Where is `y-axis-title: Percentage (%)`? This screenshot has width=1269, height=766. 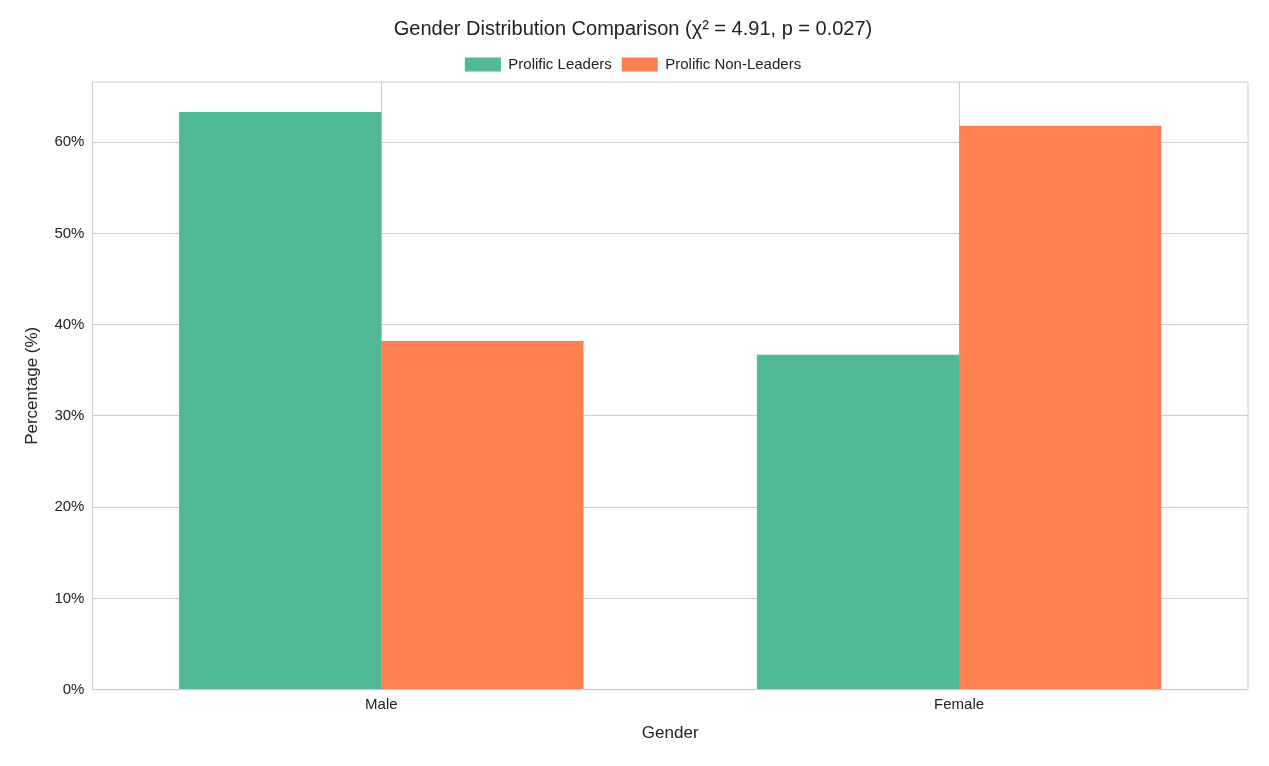
y-axis-title: Percentage (%) is located at coordinates (31, 385).